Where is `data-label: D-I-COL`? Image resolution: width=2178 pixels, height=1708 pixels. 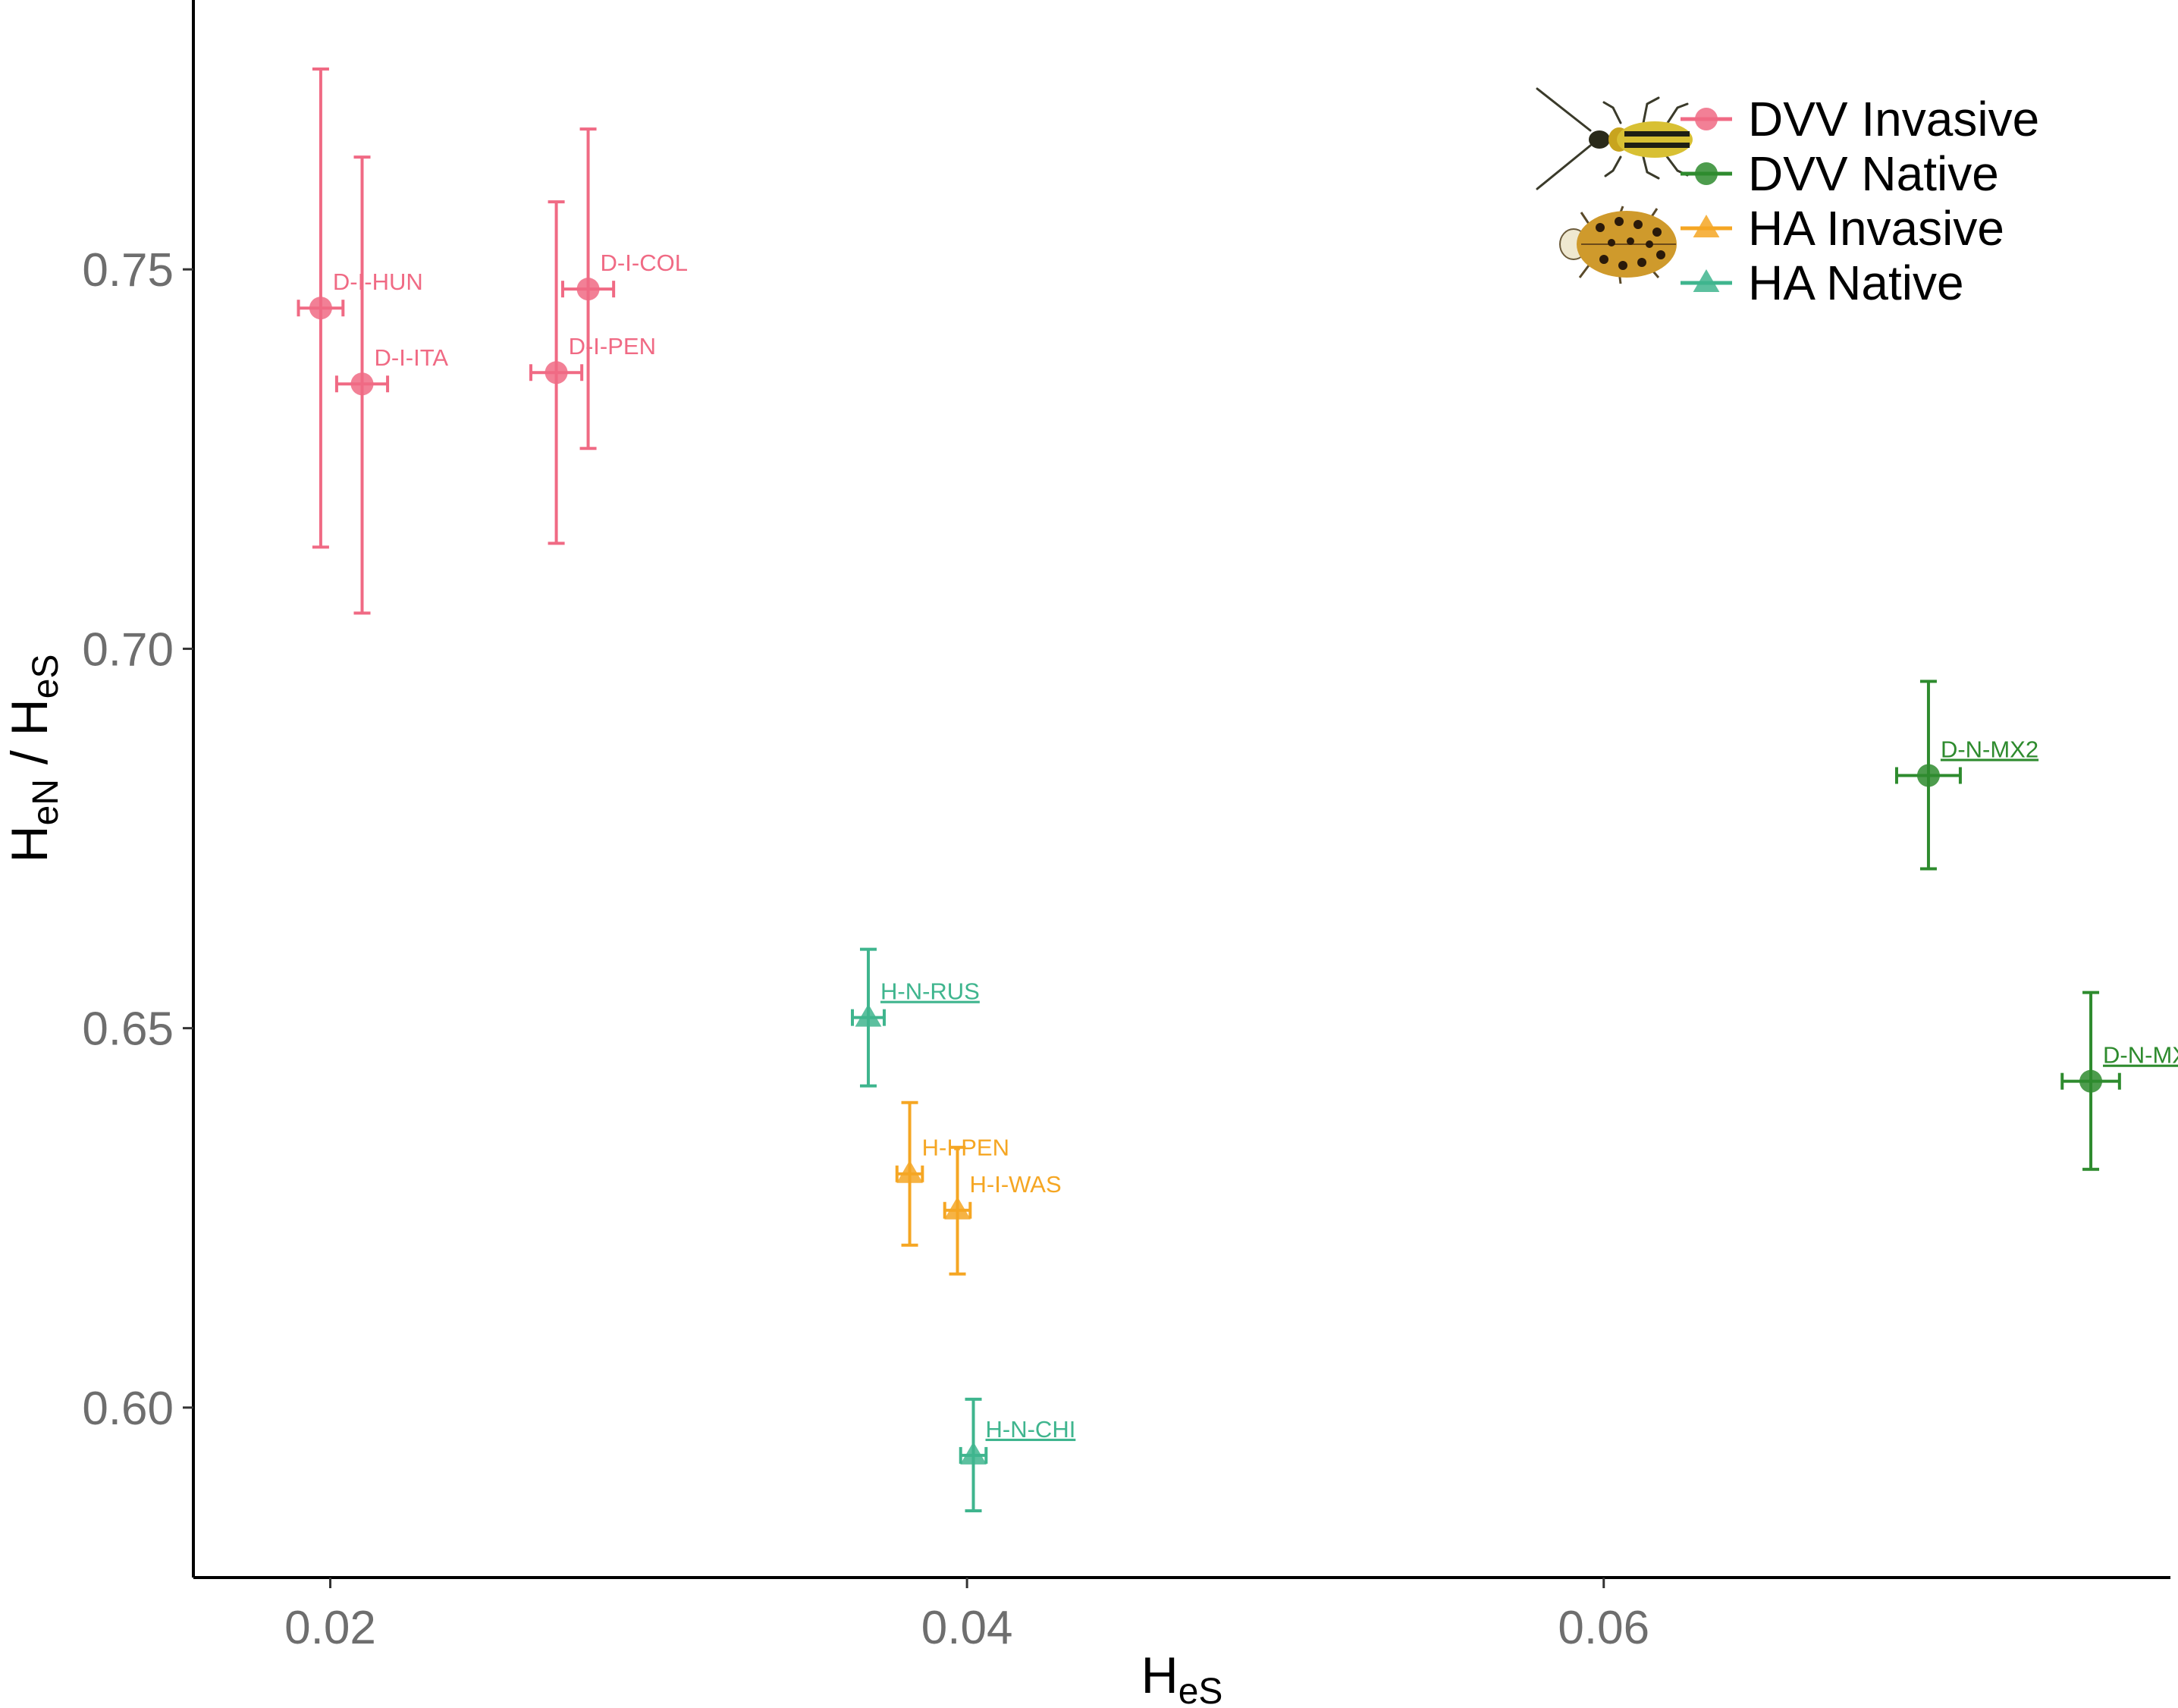
data-label: D-I-COL is located at coordinates (644, 263).